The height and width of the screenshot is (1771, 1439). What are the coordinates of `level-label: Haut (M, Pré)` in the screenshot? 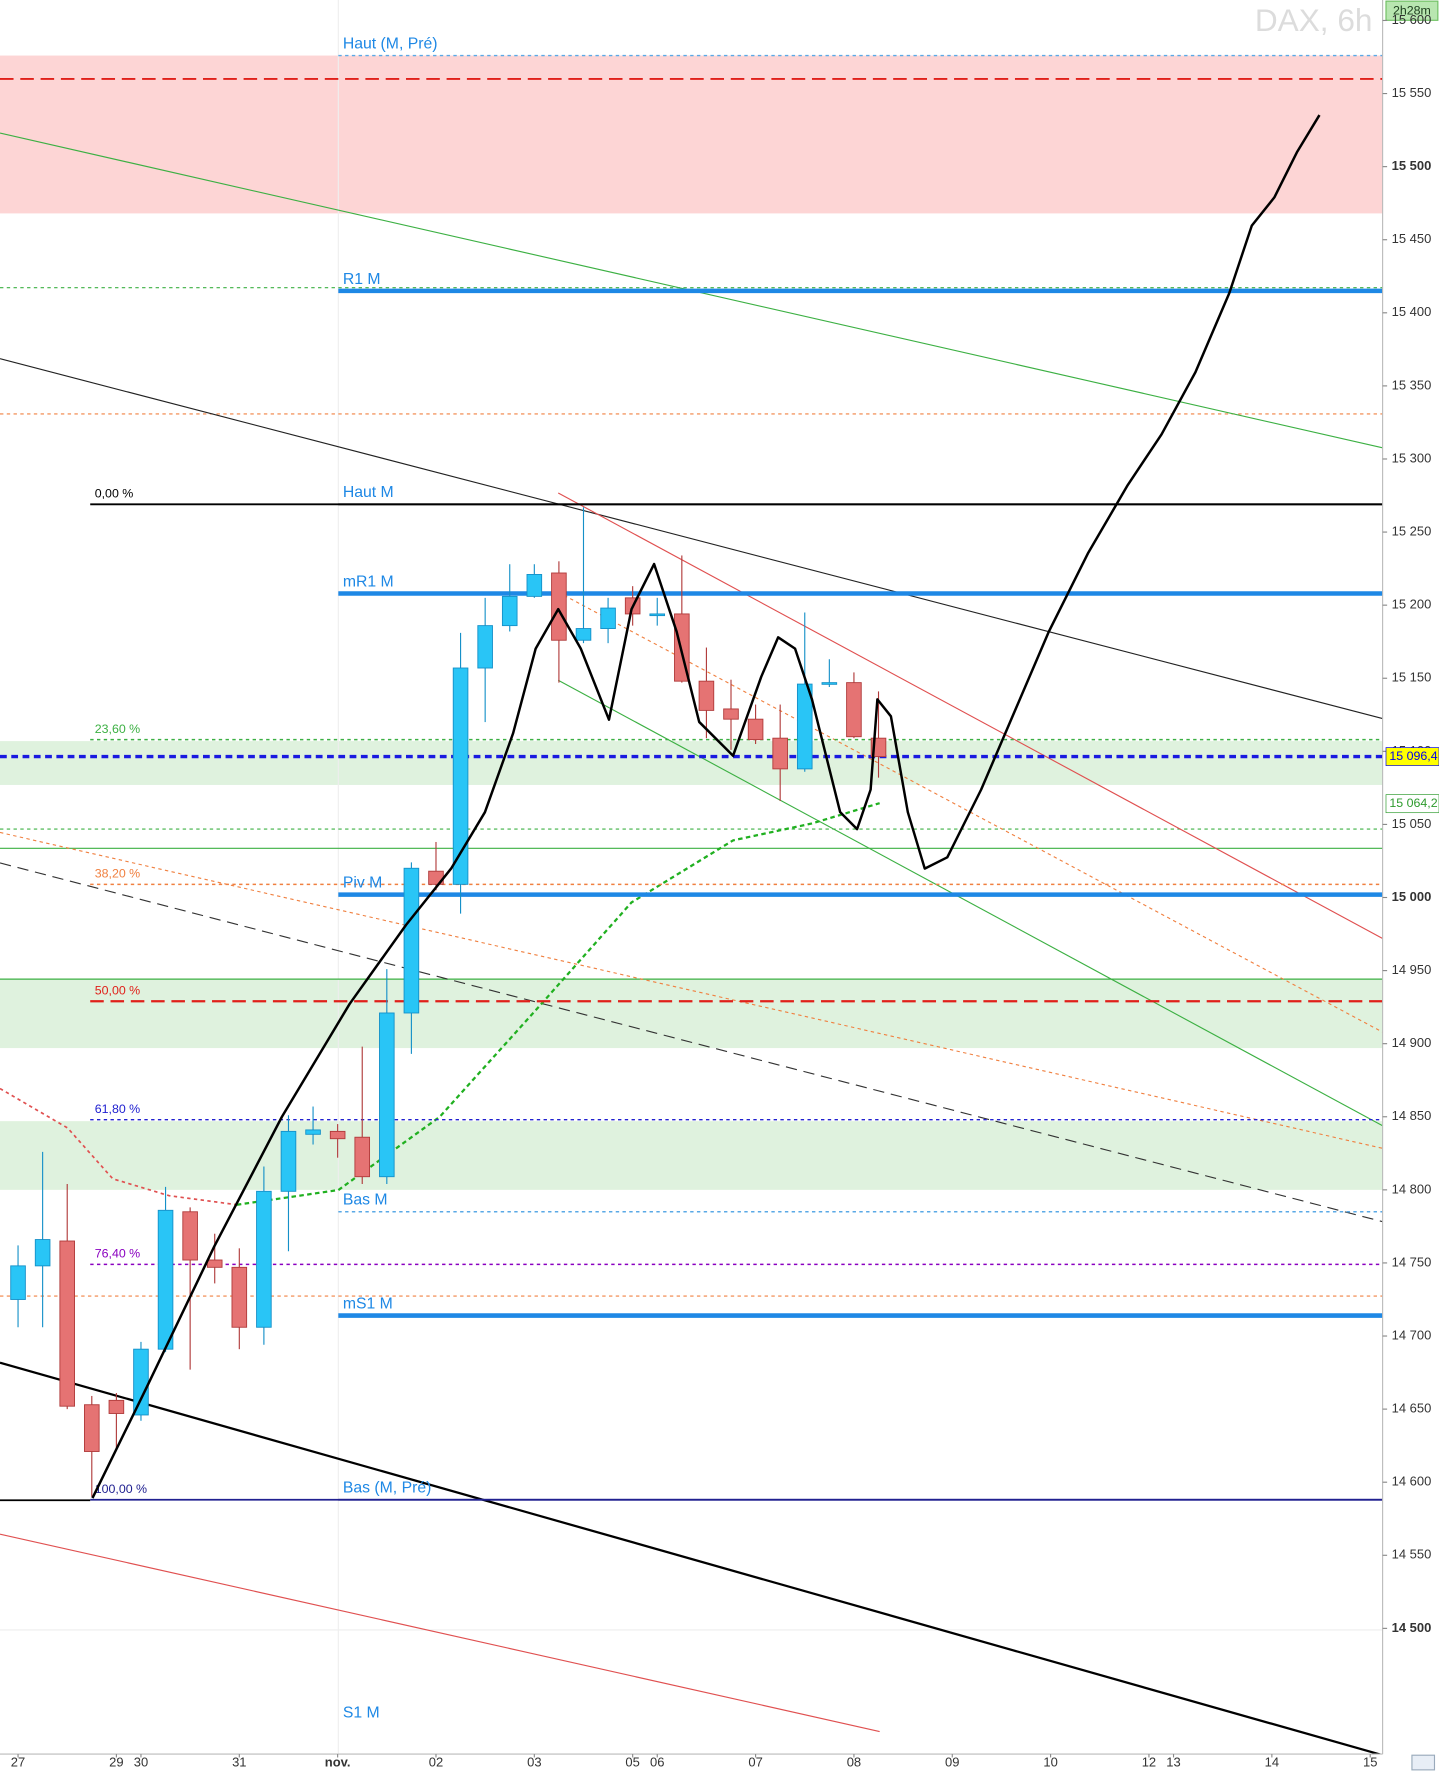 It's located at (390, 43).